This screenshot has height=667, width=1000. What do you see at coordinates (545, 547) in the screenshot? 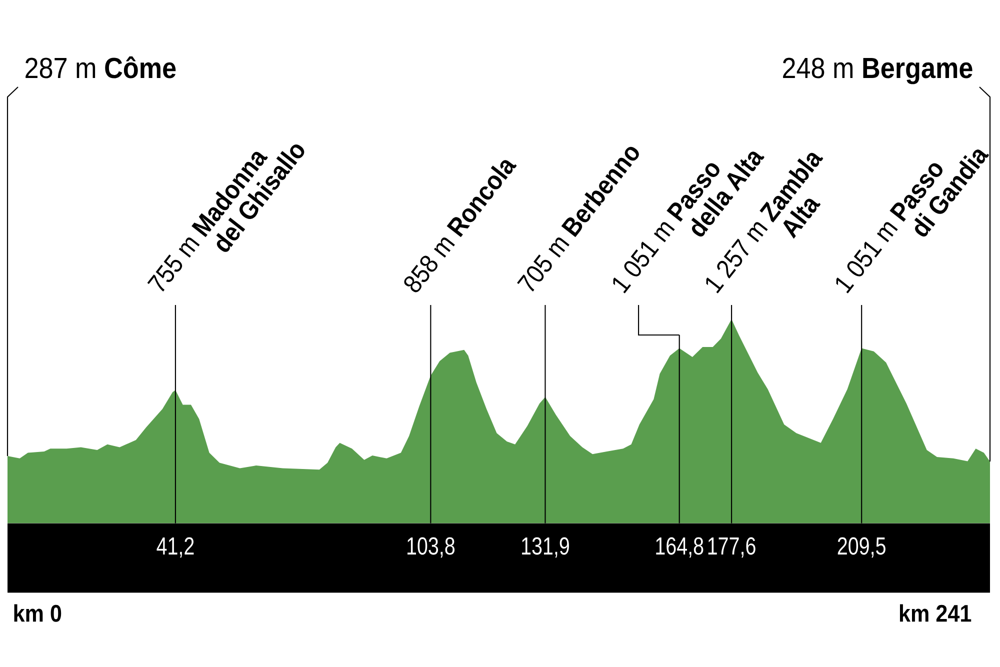
I see `x-tick-label: 131,9` at bounding box center [545, 547].